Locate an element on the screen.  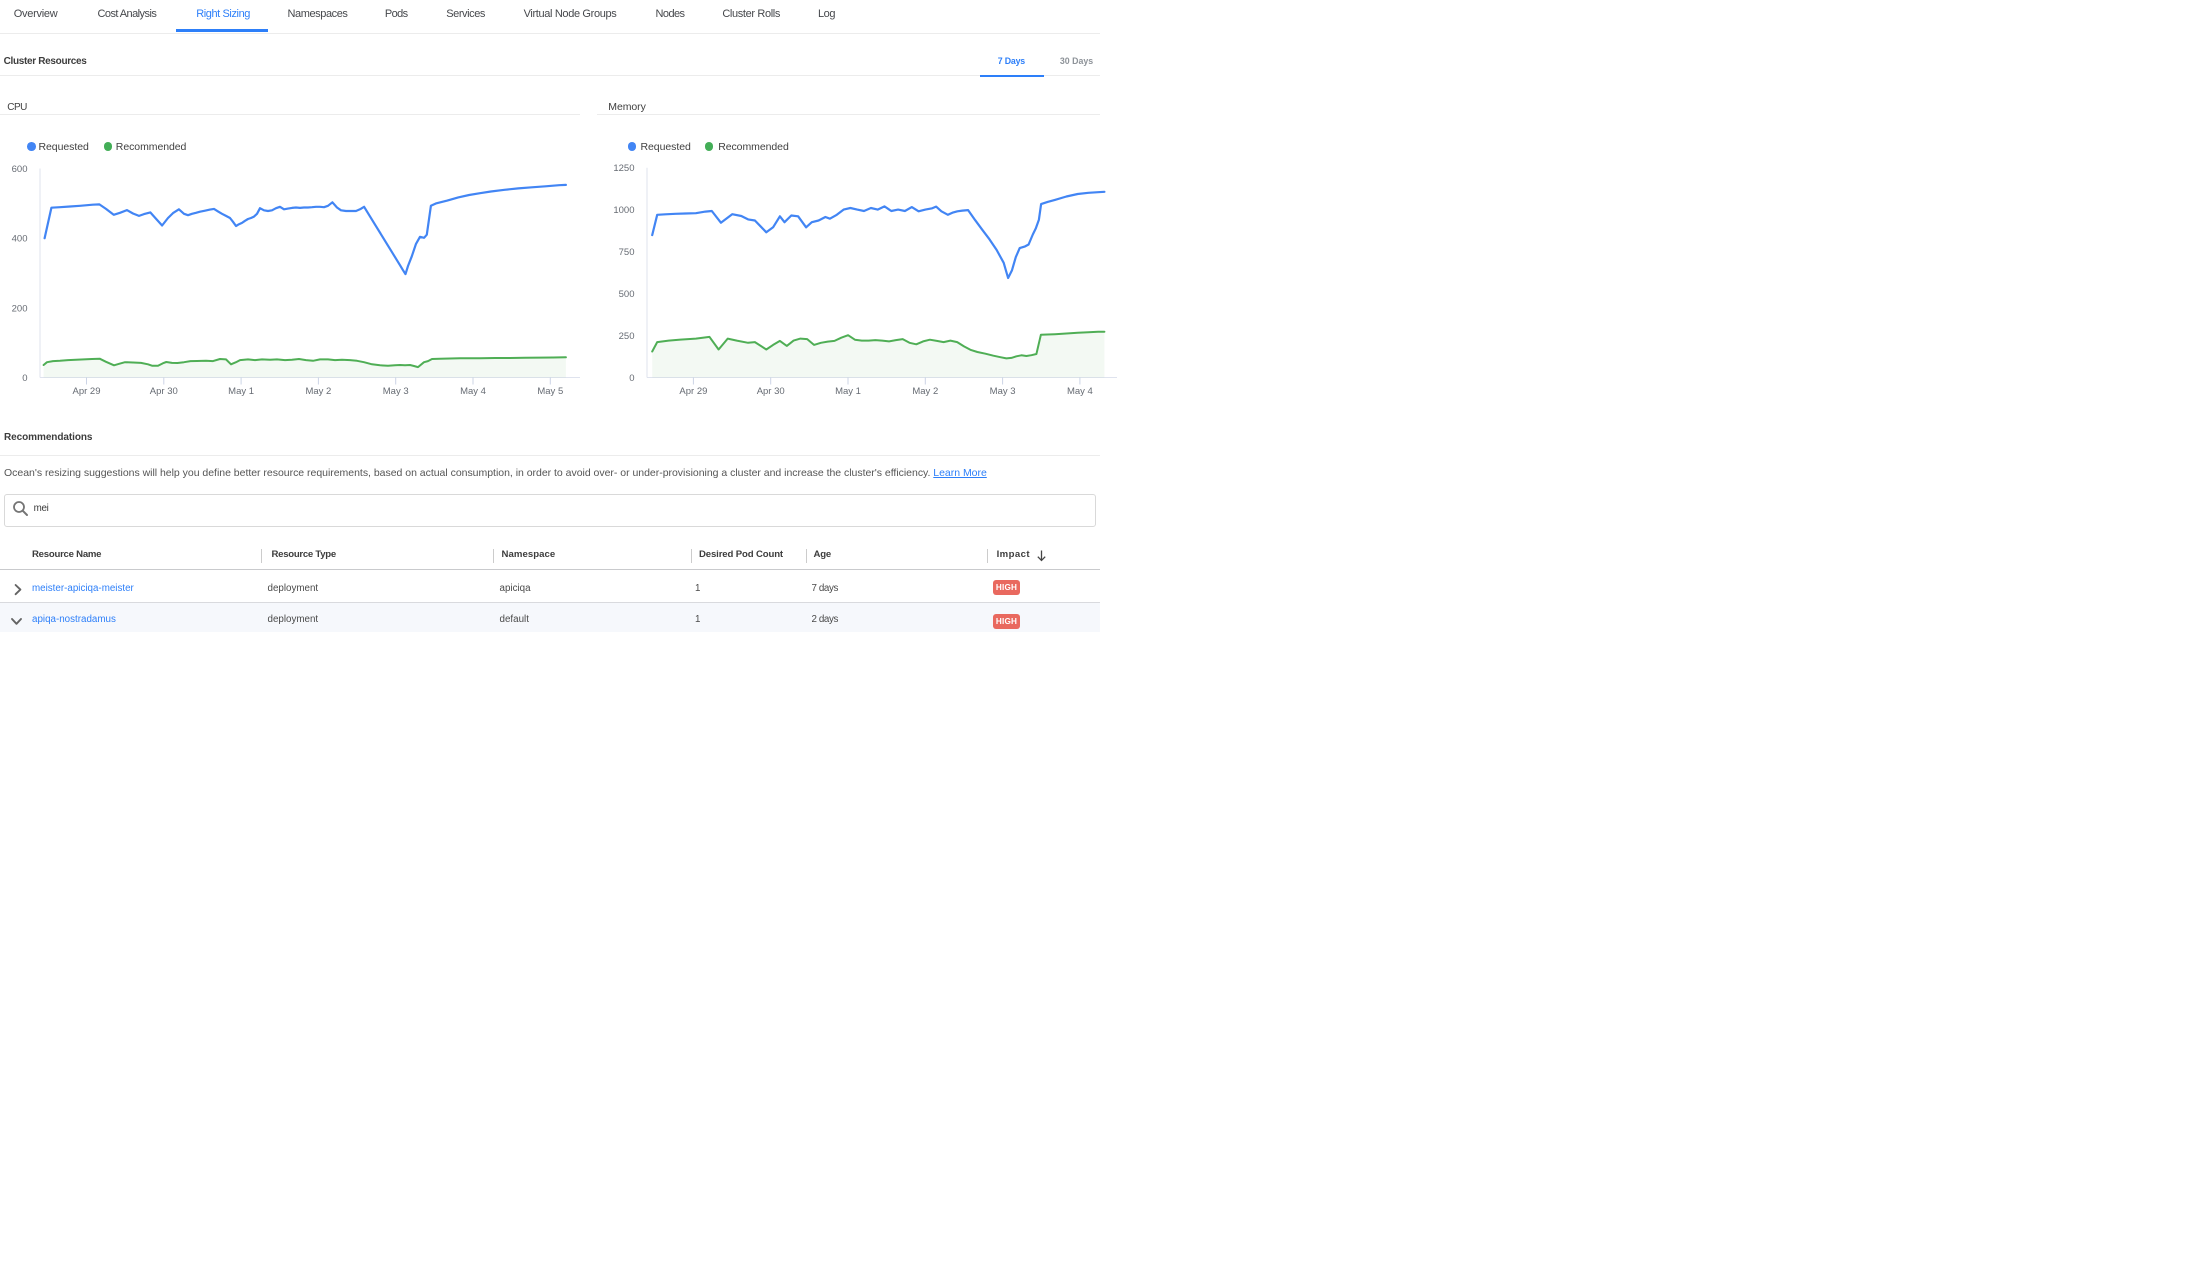
svg-text: 250 is located at coordinates (626, 336).